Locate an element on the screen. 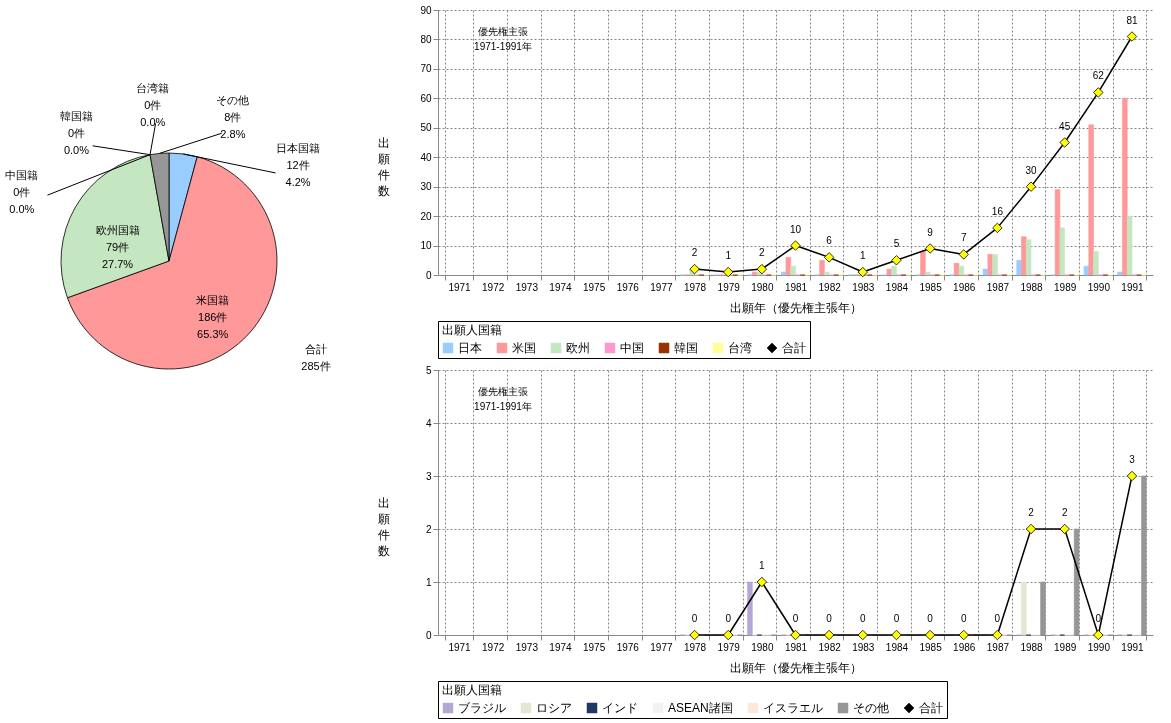 Image resolution: width=1171 pixels, height=723 pixels. legend-label: 韓国 is located at coordinates (686, 348).